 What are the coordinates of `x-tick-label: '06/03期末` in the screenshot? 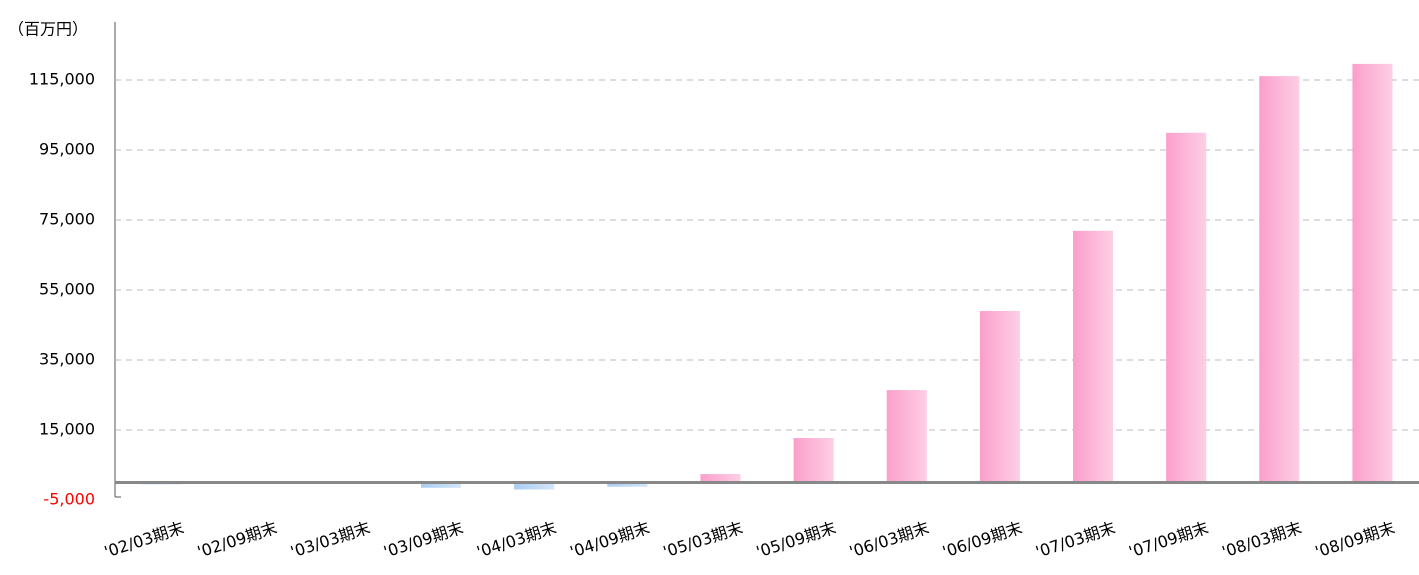 It's located at (889, 540).